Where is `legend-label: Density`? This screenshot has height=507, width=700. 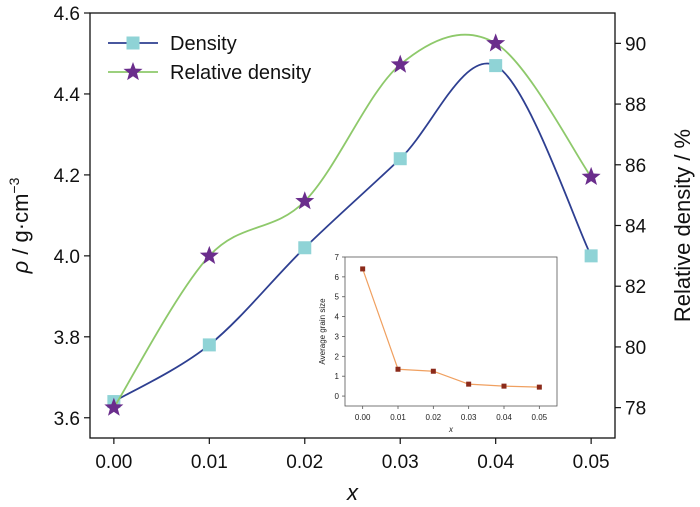 legend-label: Density is located at coordinates (203, 44).